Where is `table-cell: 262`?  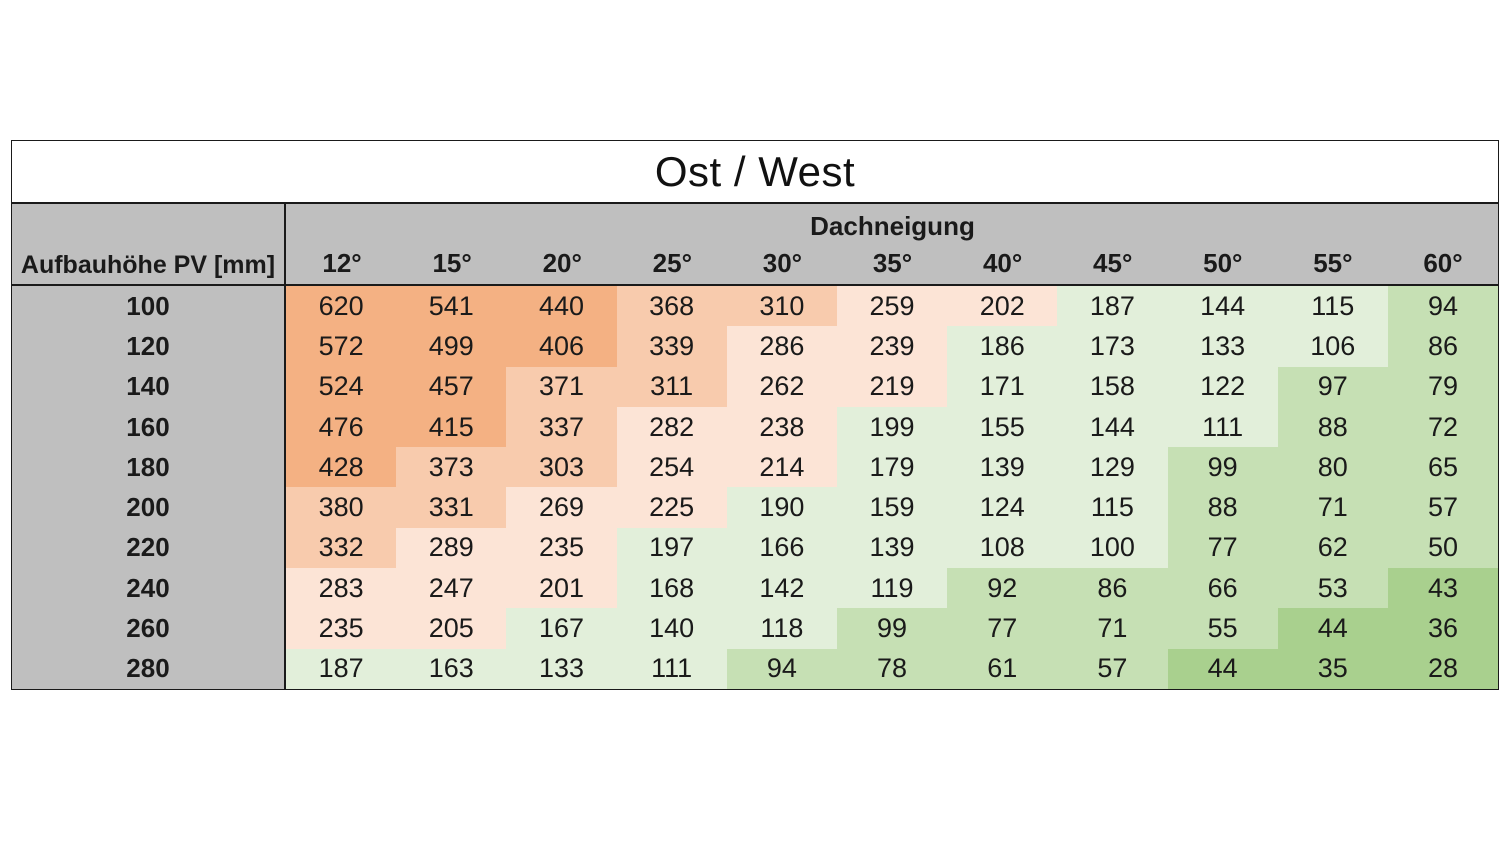 table-cell: 262 is located at coordinates (781, 386).